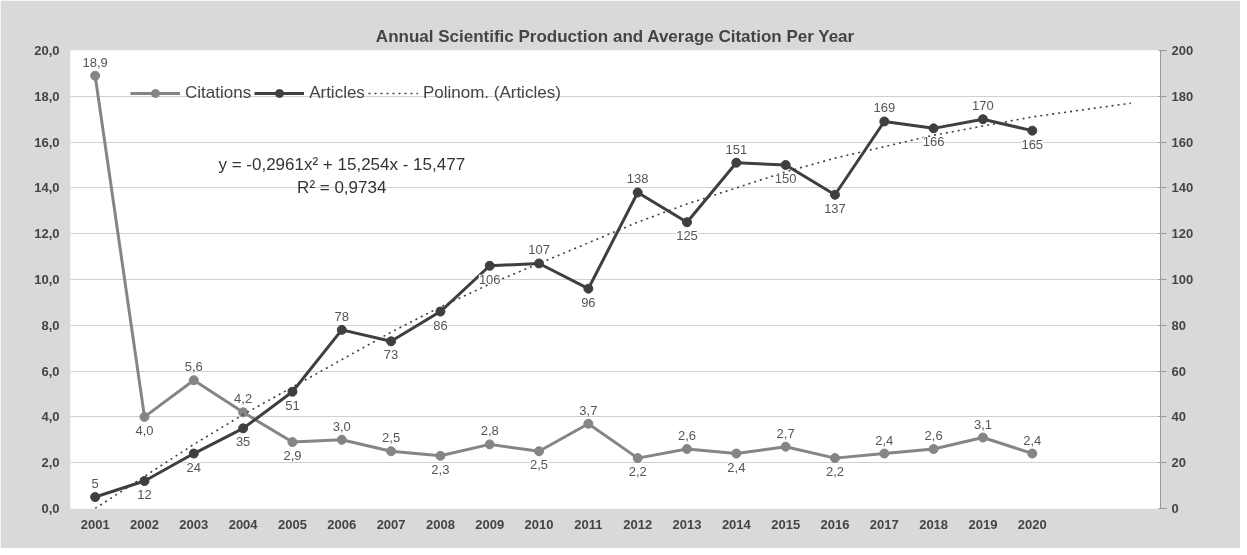 This screenshot has height=555, width=1247. Describe the element at coordinates (342, 176) in the screenshot. I see `annotation: y = -0,2961x² + 15,254x - 15,477 R² = 0,9734` at that location.